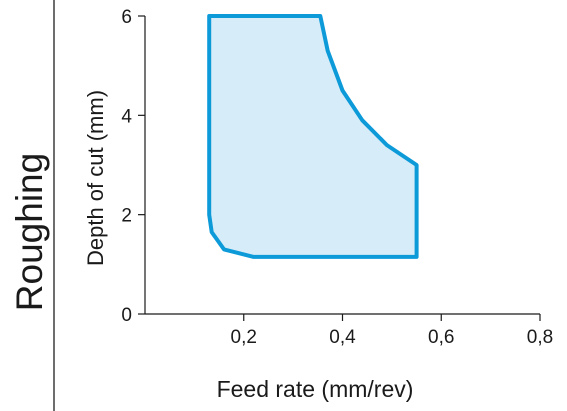 This screenshot has height=411, width=567. I want to click on section-divider, so click(54, 205).